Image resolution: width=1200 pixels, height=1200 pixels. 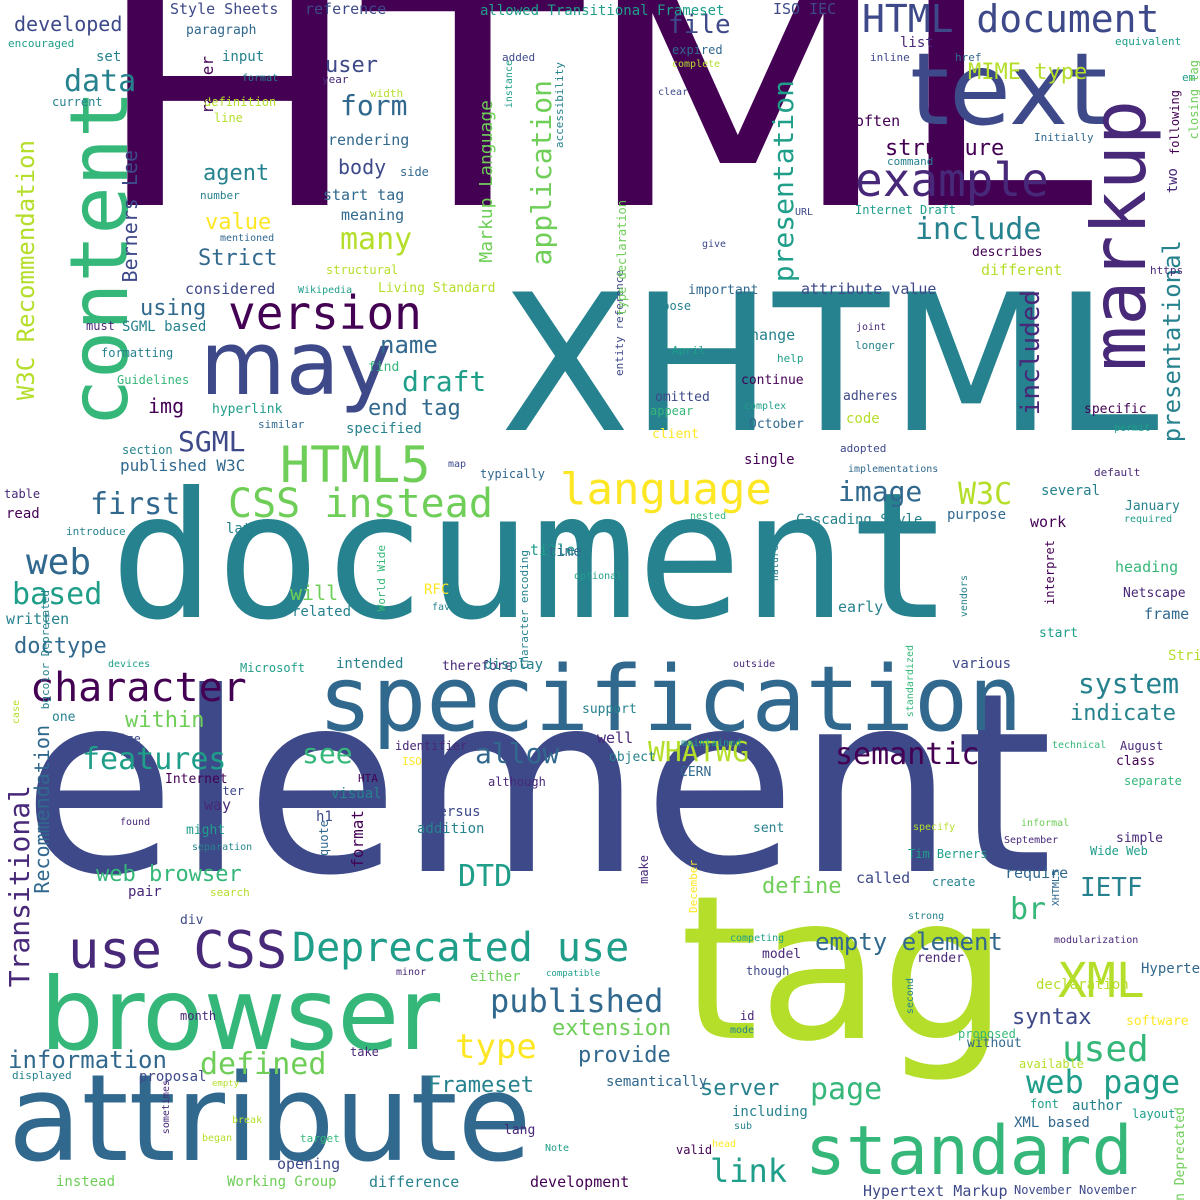 I want to click on word-read: read, so click(x=23, y=514).